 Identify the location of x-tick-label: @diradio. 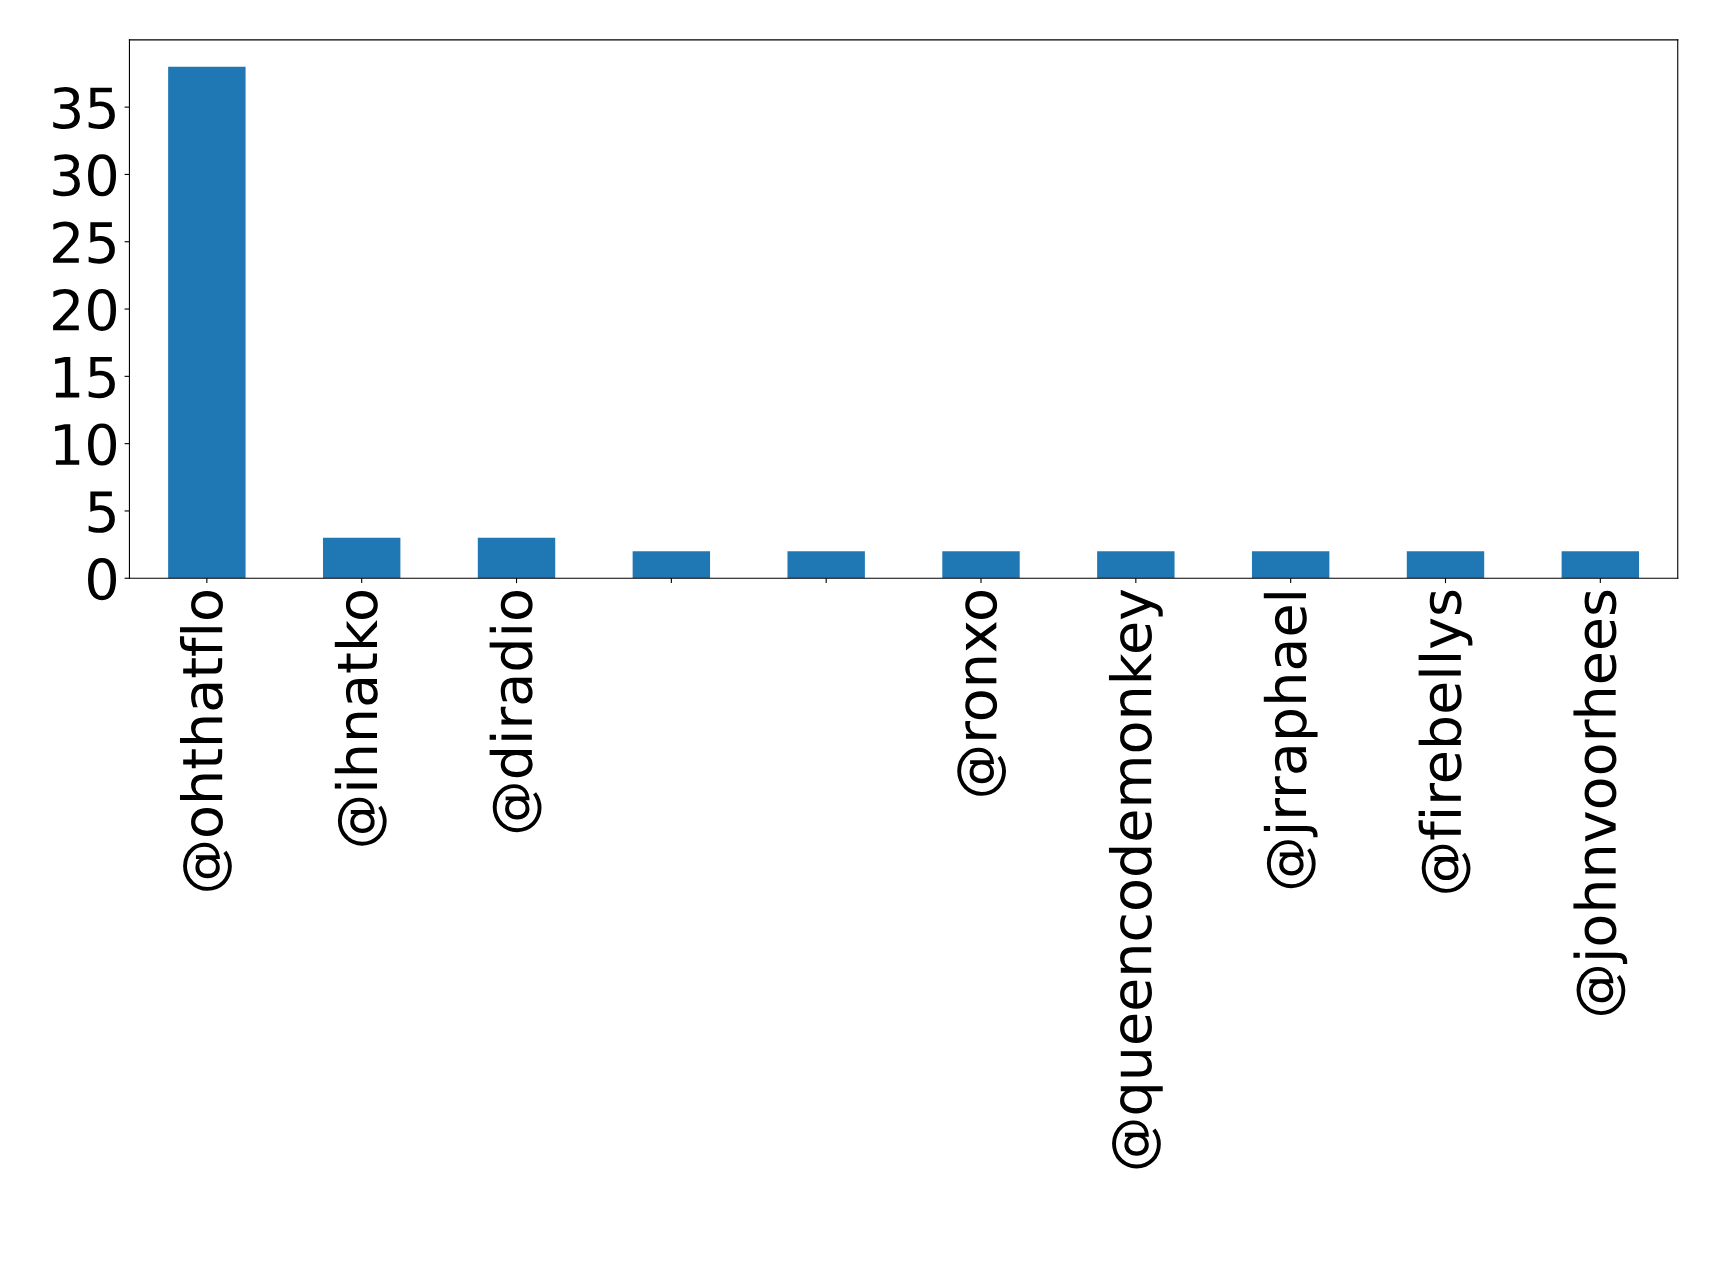
(515, 712).